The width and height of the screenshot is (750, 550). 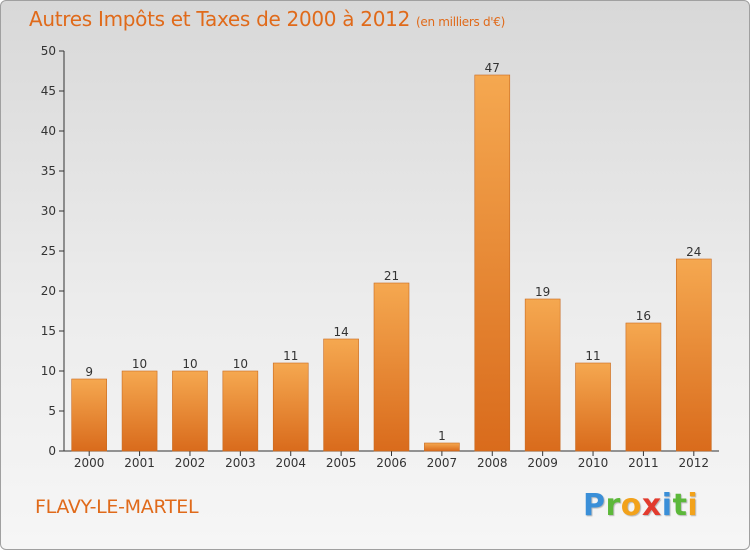 What do you see at coordinates (48, 91) in the screenshot?
I see `y-tick-label: 45` at bounding box center [48, 91].